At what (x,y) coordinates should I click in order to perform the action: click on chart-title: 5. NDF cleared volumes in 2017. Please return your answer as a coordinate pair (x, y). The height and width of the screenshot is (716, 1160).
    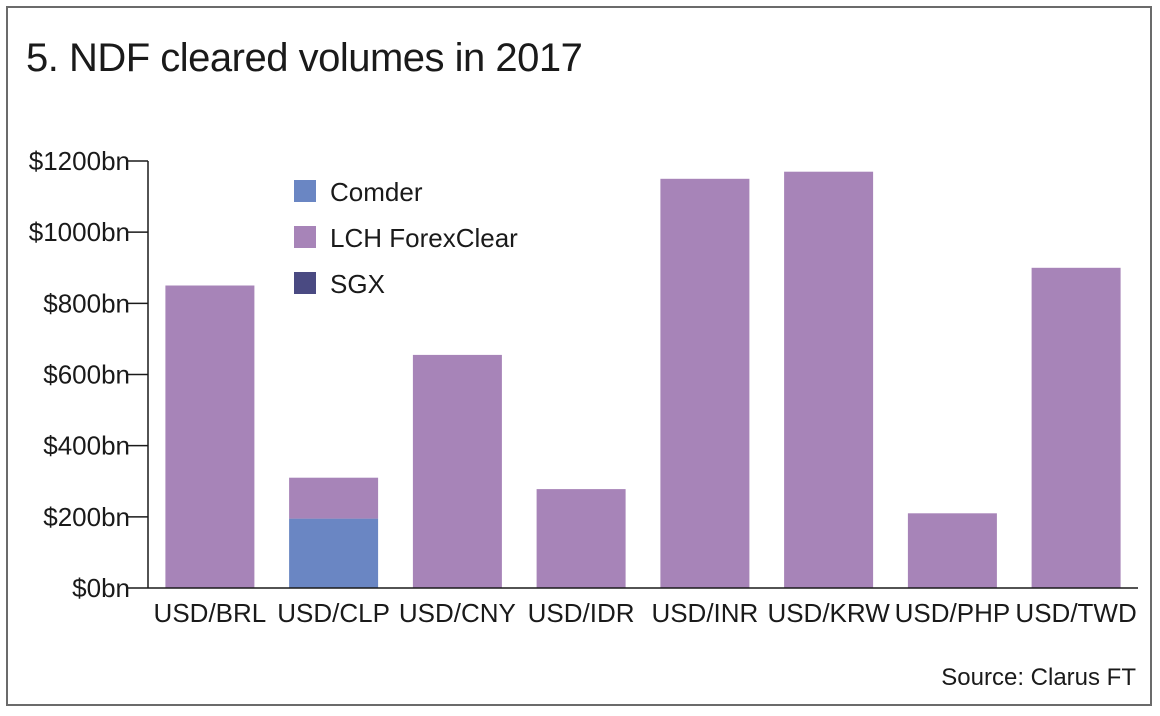
    Looking at the image, I should click on (304, 58).